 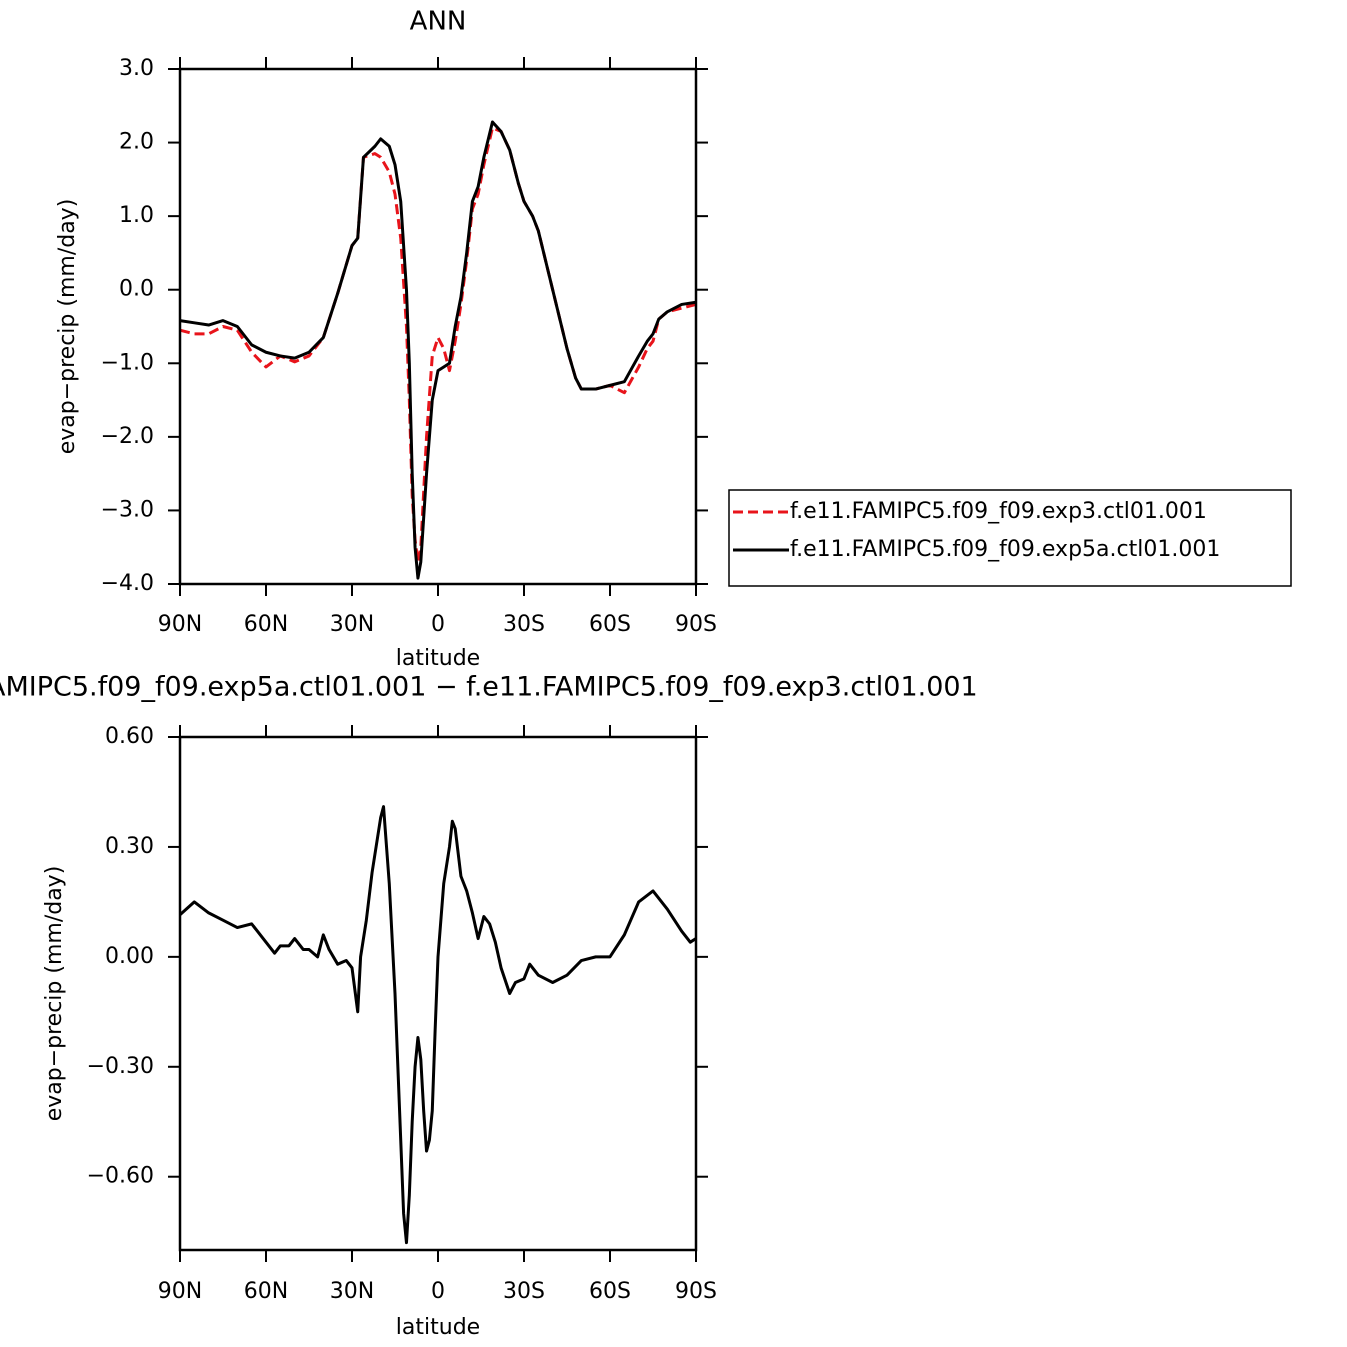 I want to click on legend-label: f.e11.FAMIPC5.f09_f09.exp5a.ctl01.001, so click(x=1005, y=549).